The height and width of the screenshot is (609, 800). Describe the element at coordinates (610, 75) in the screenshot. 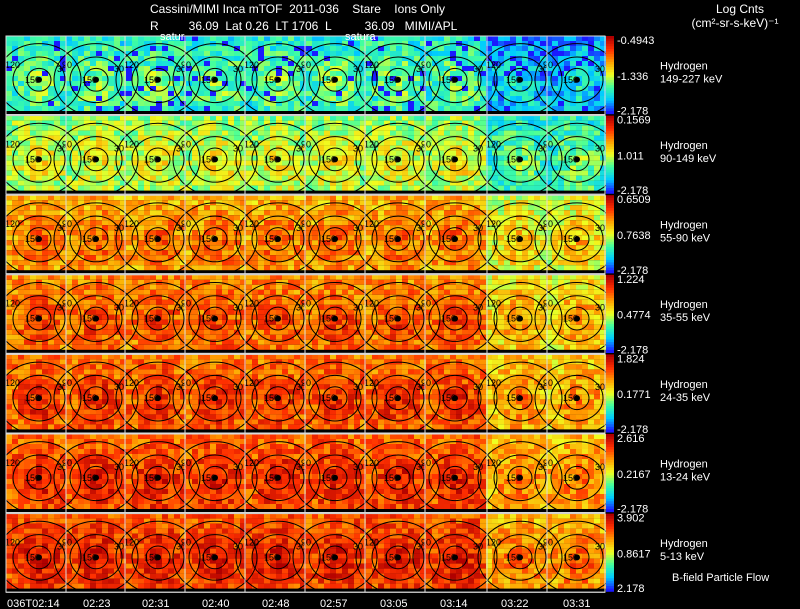

I see `colorbar` at that location.